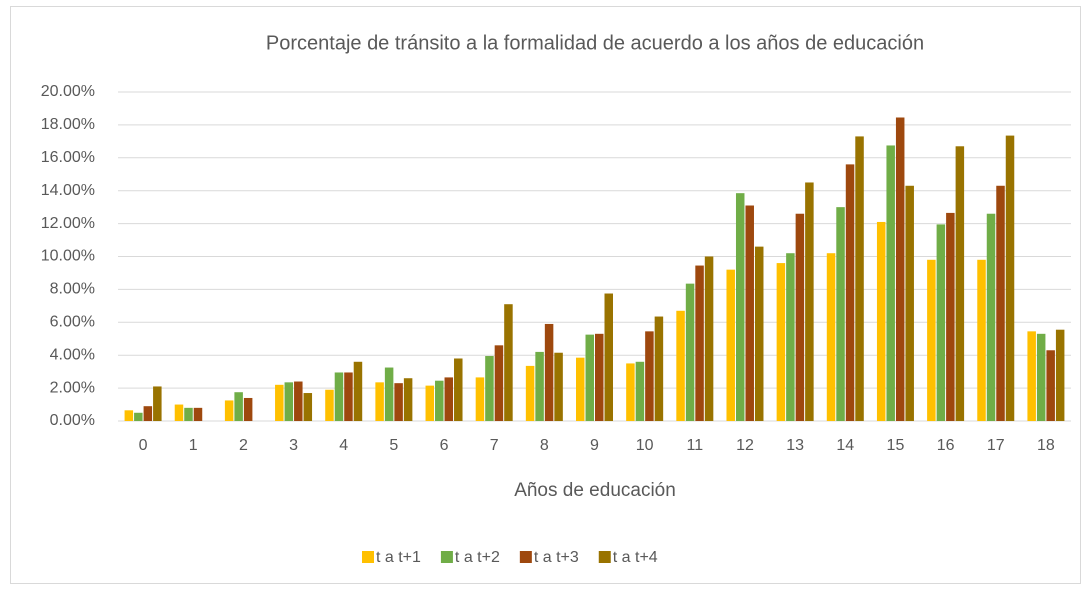  I want to click on legend-label: t a t+3, so click(556, 557).